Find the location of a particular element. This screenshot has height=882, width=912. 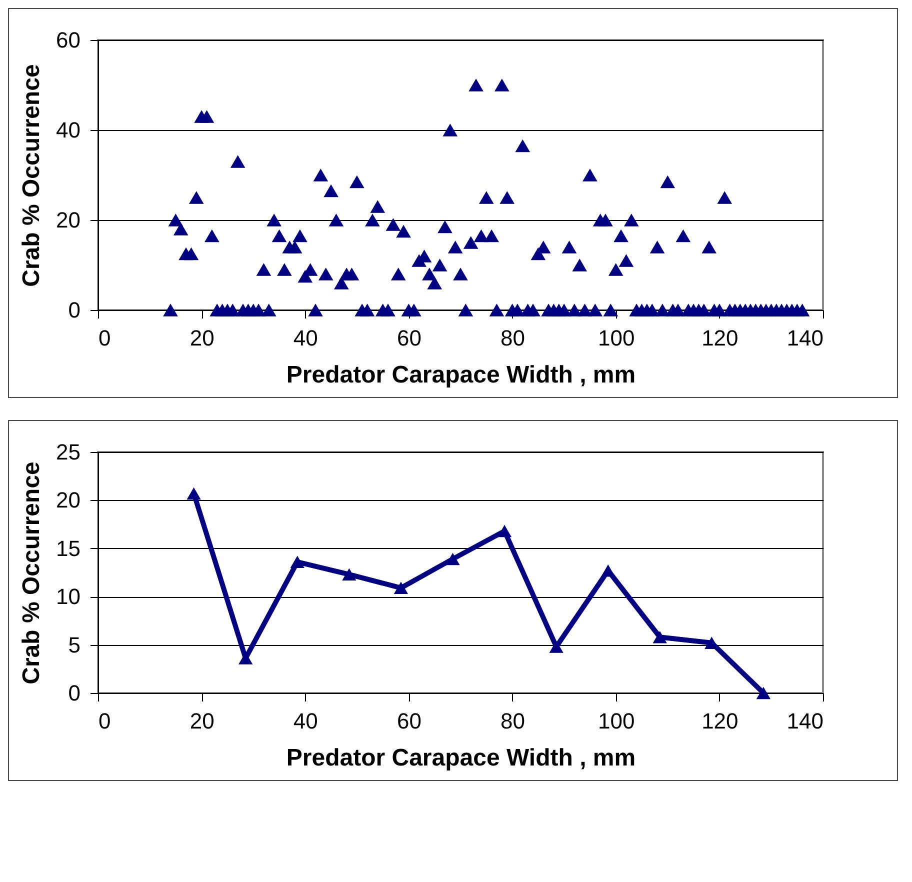

y-tick-label: 60 is located at coordinates (68, 40).